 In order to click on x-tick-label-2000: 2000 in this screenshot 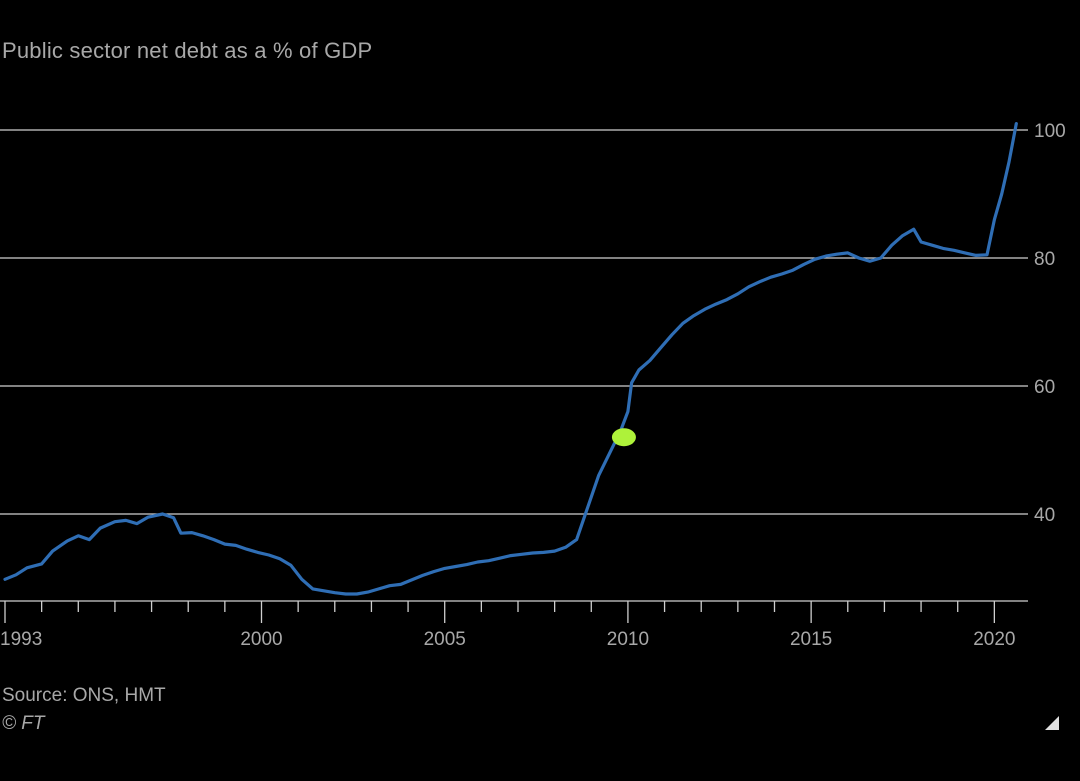, I will do `click(261, 639)`.